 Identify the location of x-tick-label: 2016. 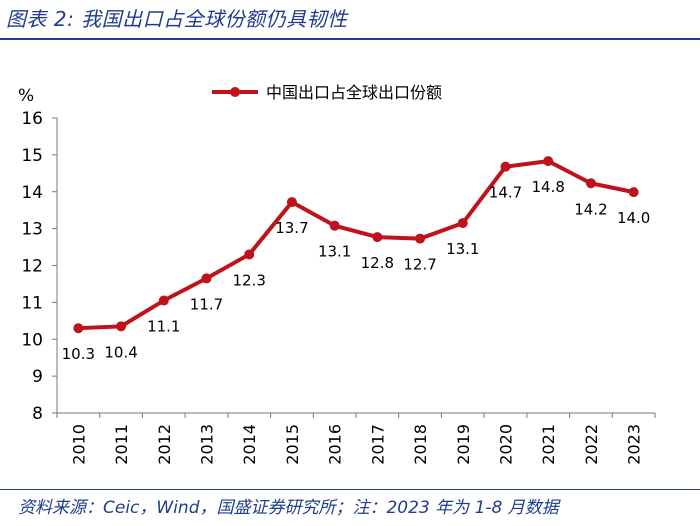
(335, 444).